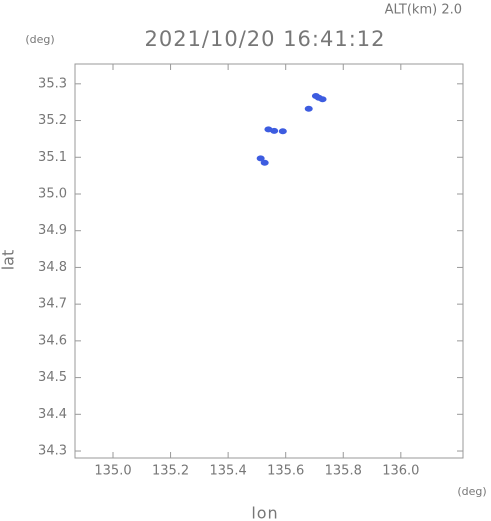 This screenshot has height=521, width=491. I want to click on y-tick-label: 35.0, so click(52, 193).